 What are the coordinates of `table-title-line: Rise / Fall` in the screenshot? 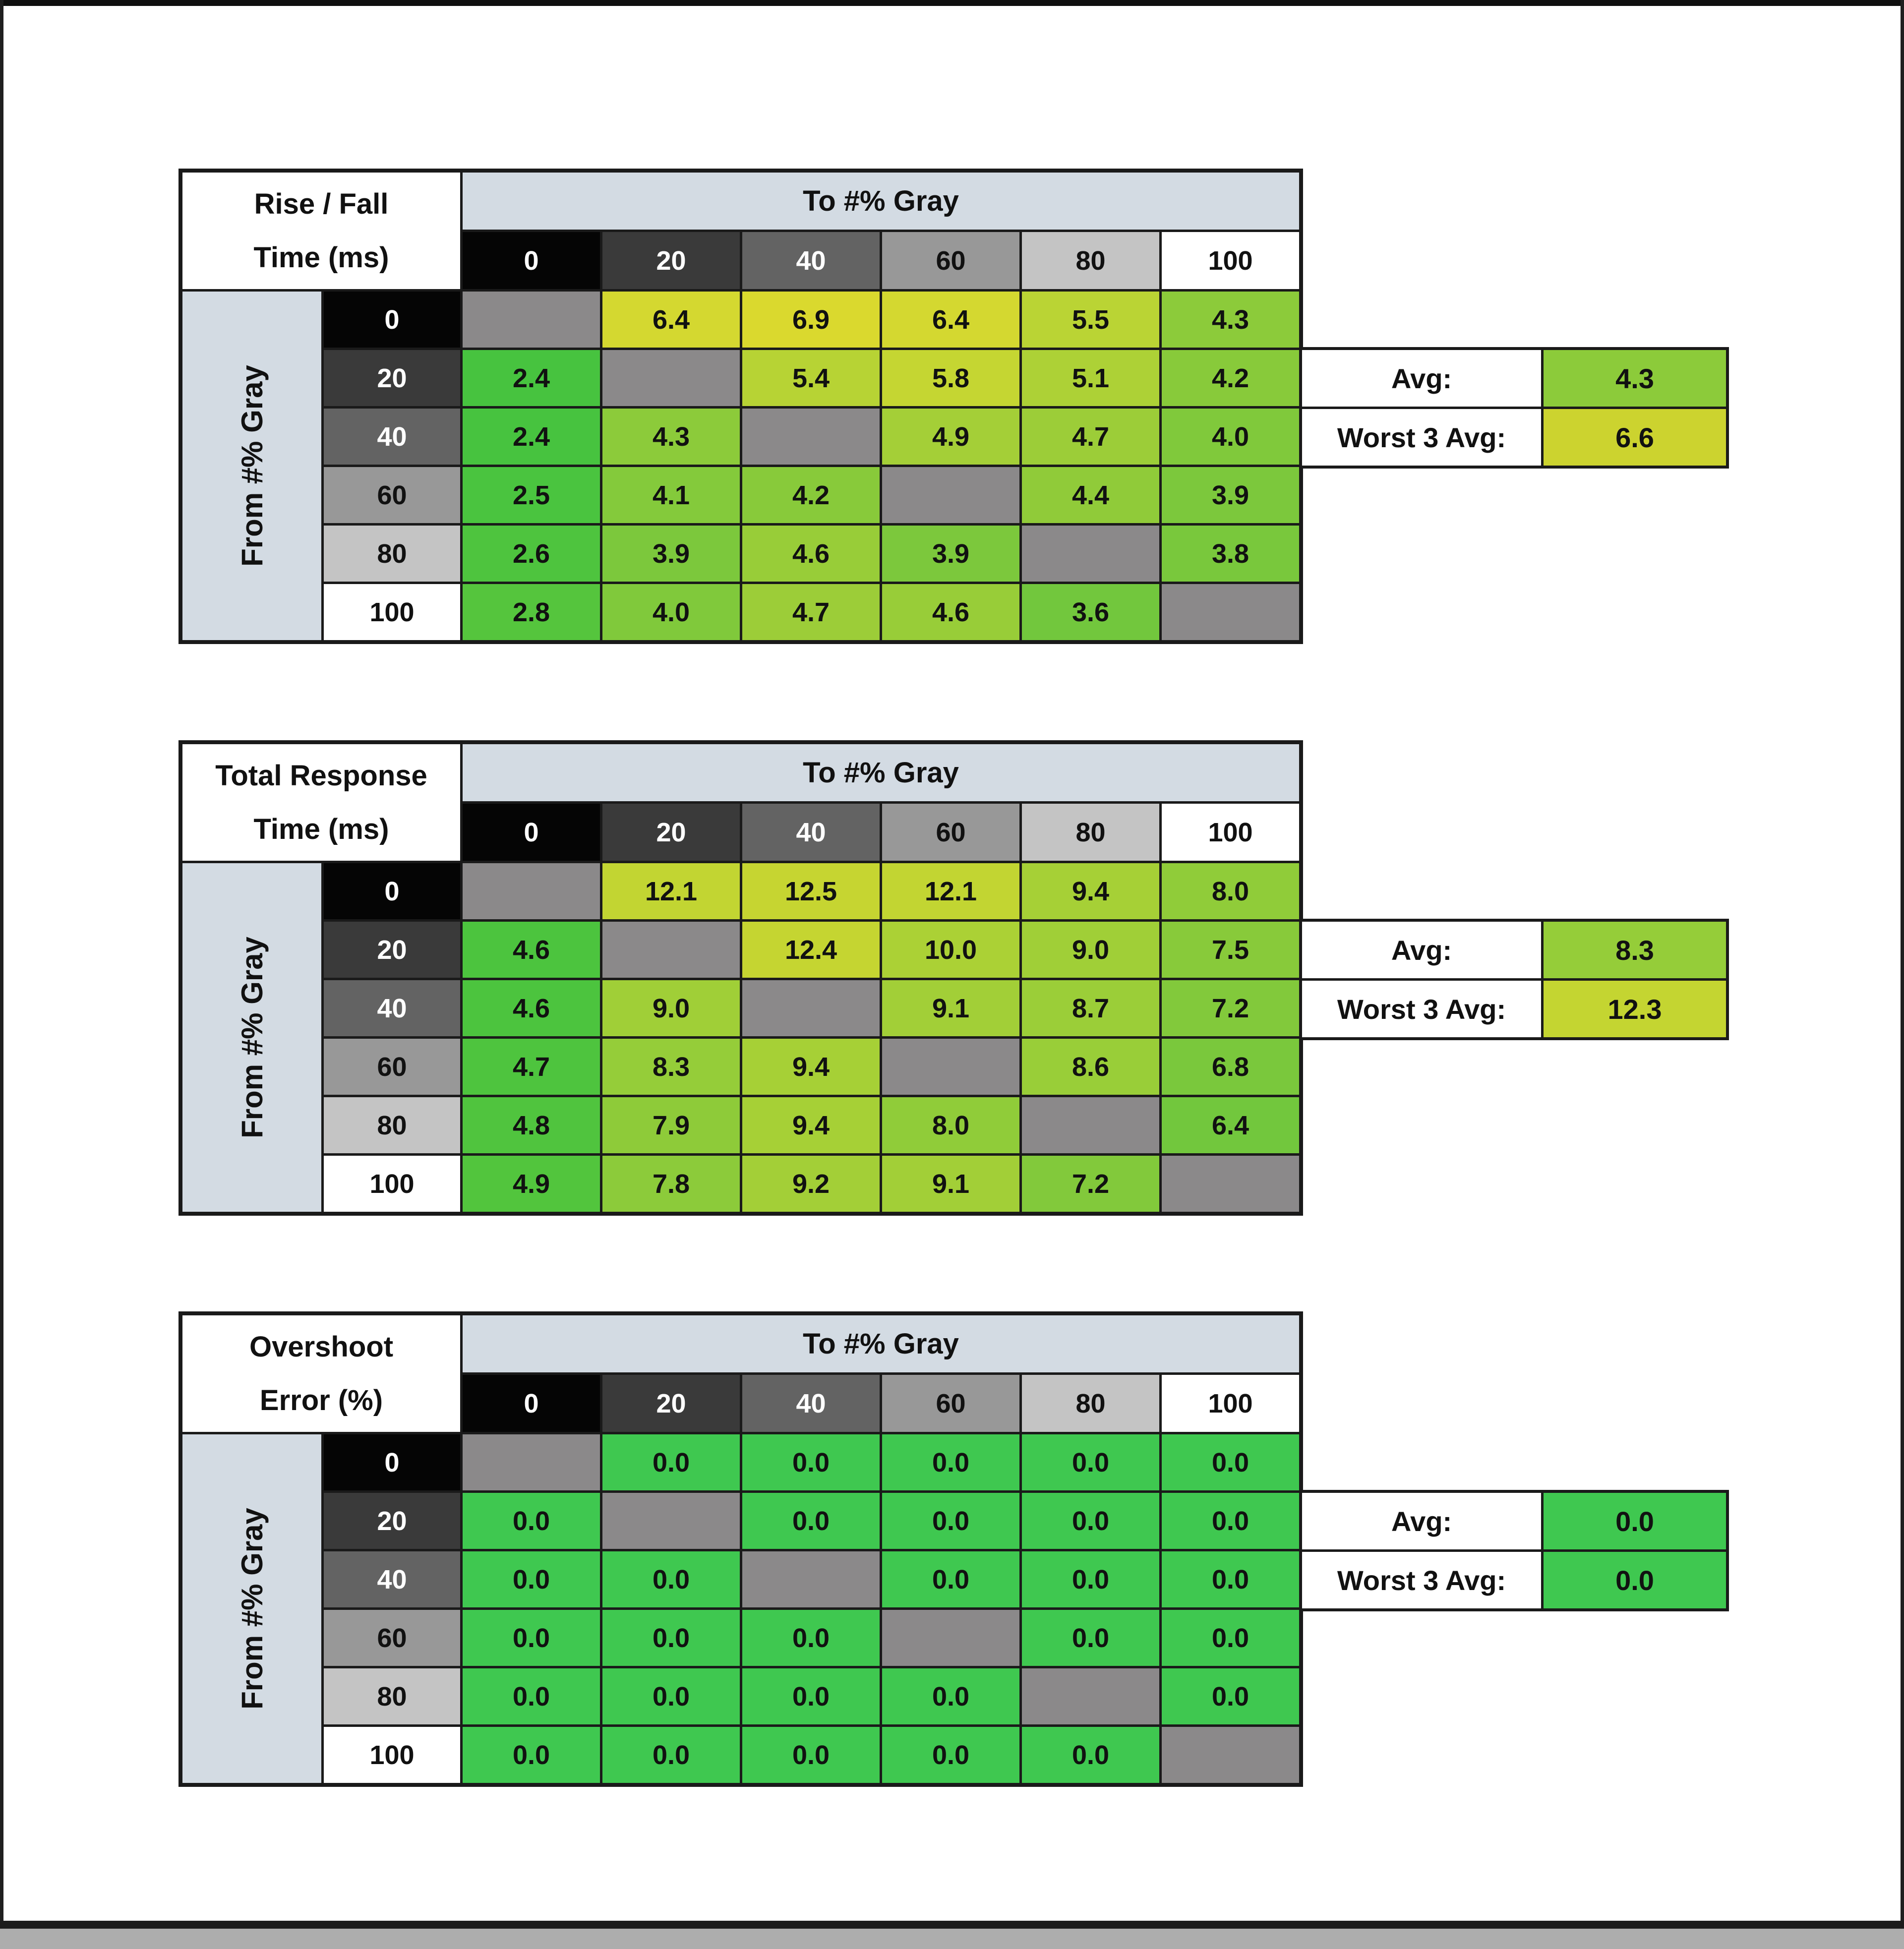 It's located at (321, 203).